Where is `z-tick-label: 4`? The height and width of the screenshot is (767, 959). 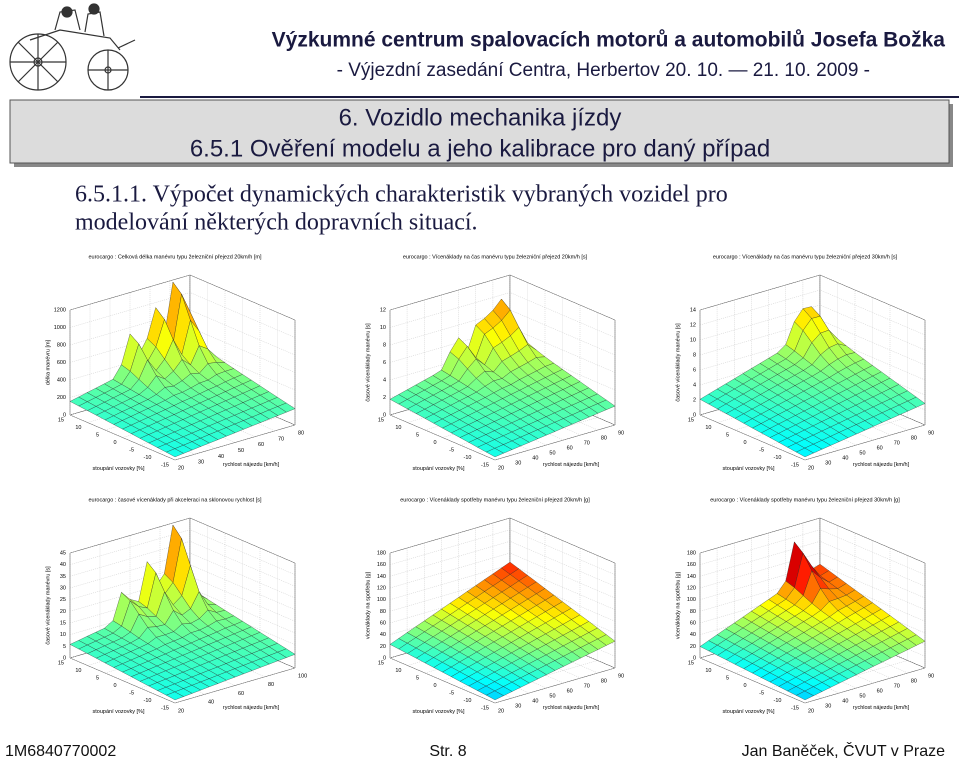
z-tick-label: 4 is located at coordinates (384, 380).